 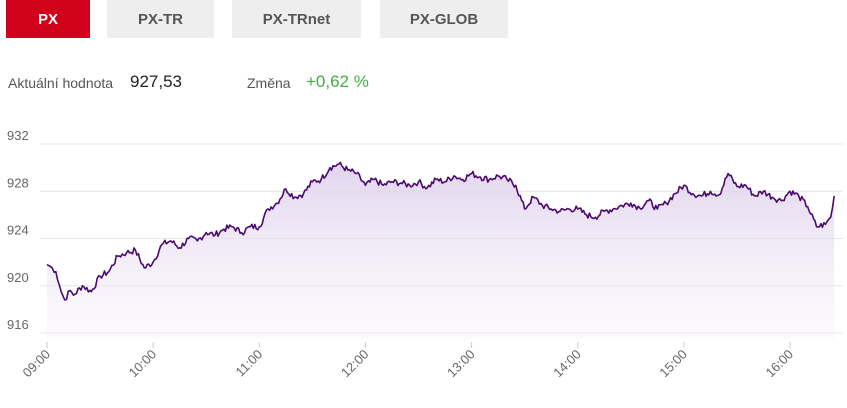 I want to click on change-label: Změna, so click(x=269, y=83).